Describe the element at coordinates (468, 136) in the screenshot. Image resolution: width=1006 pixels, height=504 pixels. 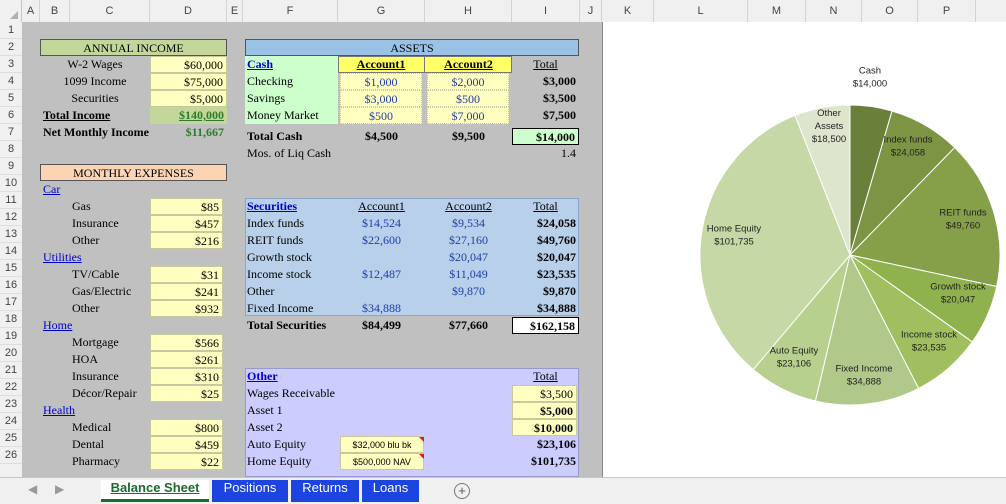
I see `total-cash-account2: $9,500` at that location.